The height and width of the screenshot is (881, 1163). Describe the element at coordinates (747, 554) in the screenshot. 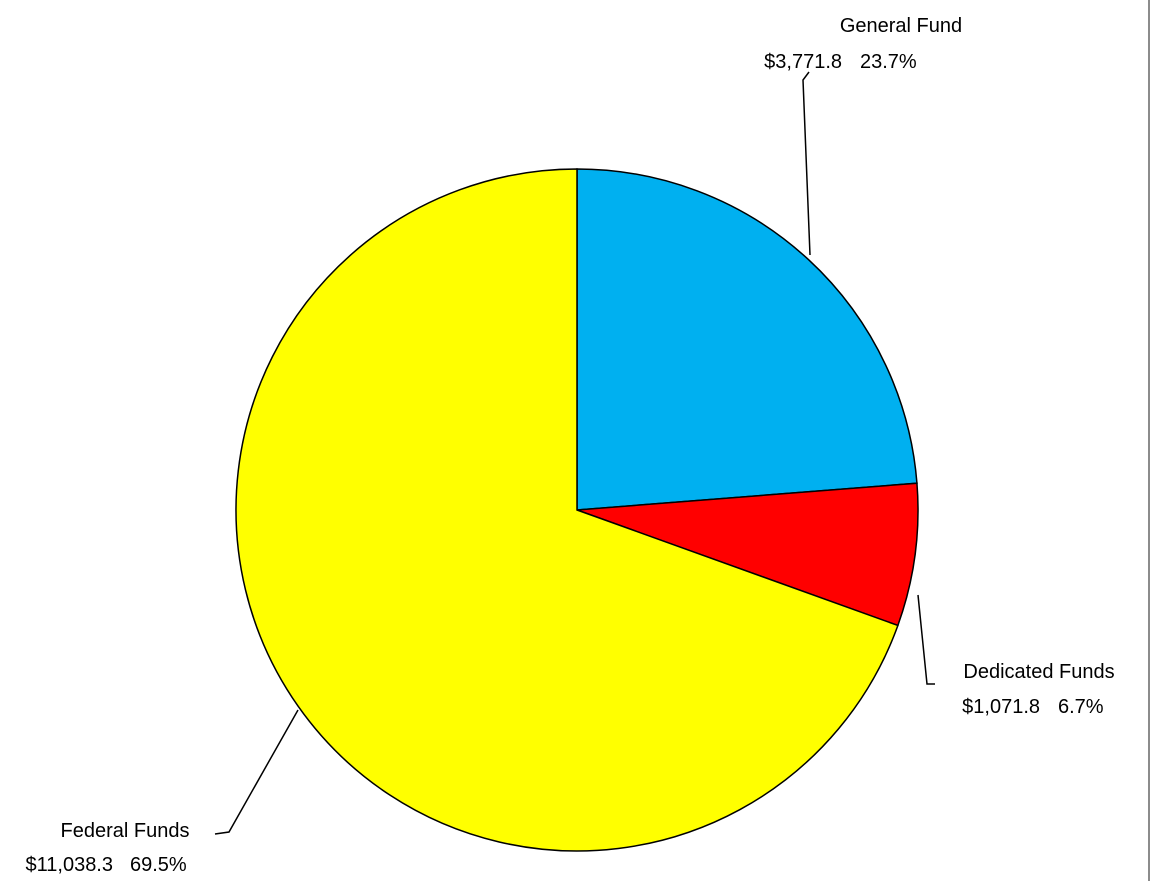

I see `pie-slice-dedicated-funds` at that location.